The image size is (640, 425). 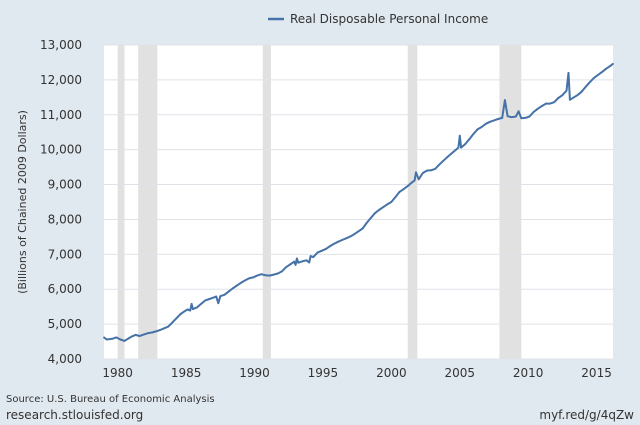 What do you see at coordinates (65, 185) in the screenshot?
I see `y-tick-label: 9,000` at bounding box center [65, 185].